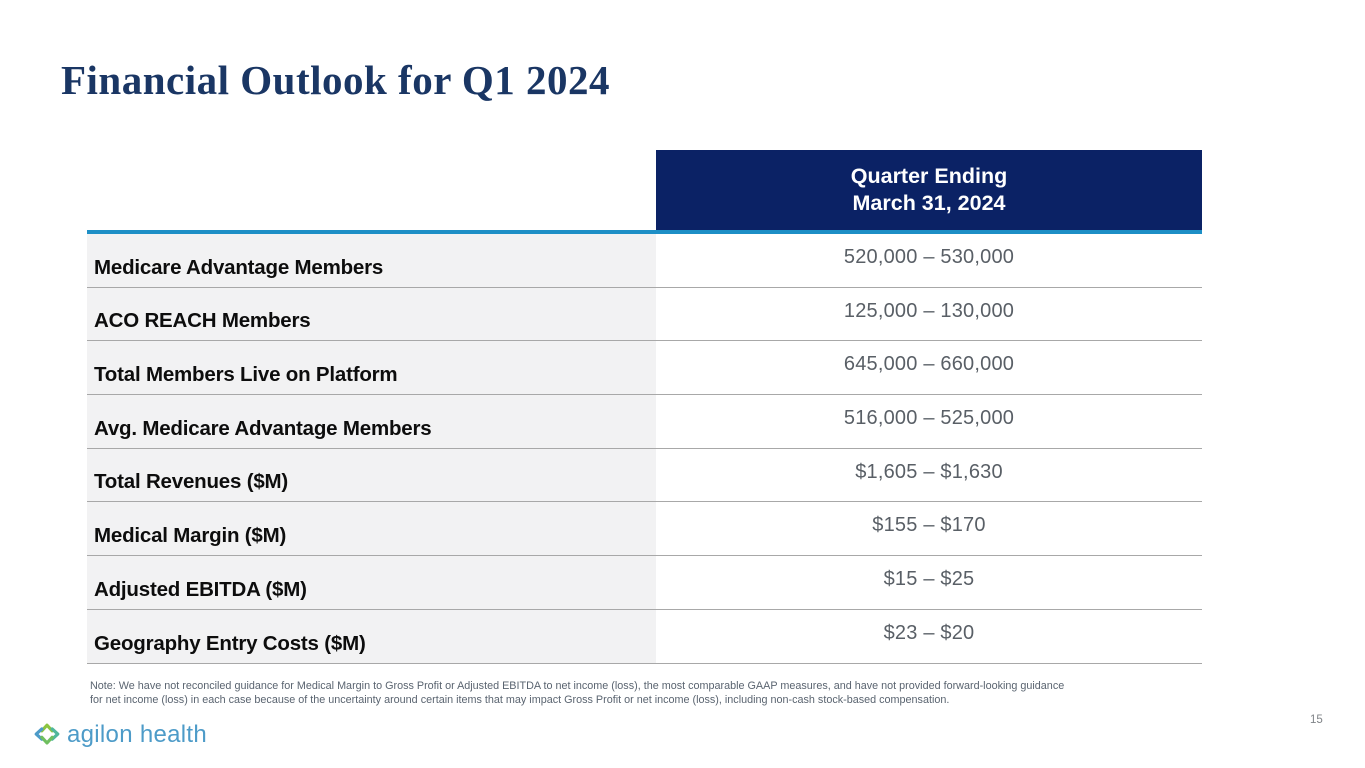  I want to click on table-row: Total Revenues ($M) $1,605 – $1,630, so click(644, 475).